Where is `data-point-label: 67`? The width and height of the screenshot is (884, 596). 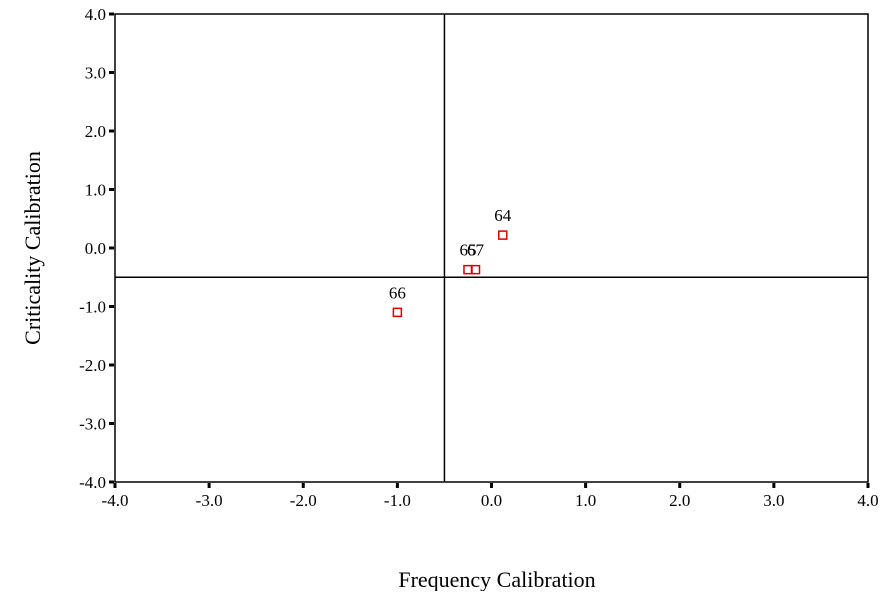
data-point-label: 67 is located at coordinates (476, 250).